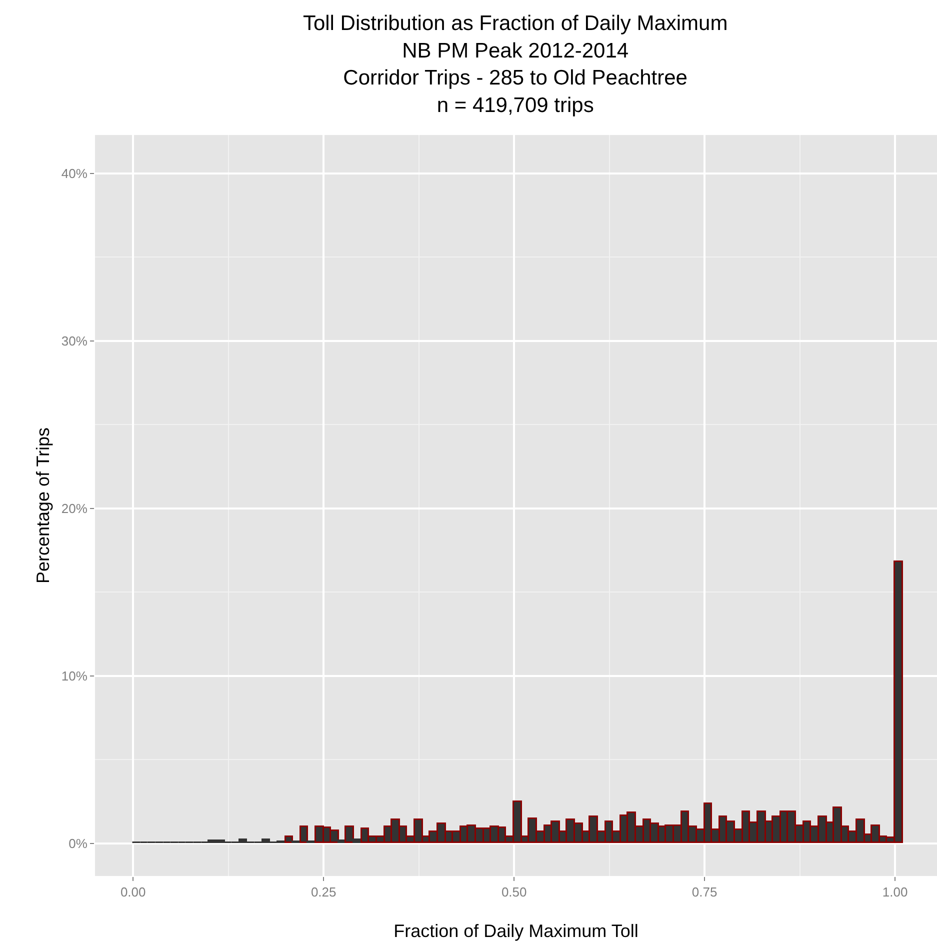  What do you see at coordinates (74, 341) in the screenshot?
I see `y-tick-label: 30%` at bounding box center [74, 341].